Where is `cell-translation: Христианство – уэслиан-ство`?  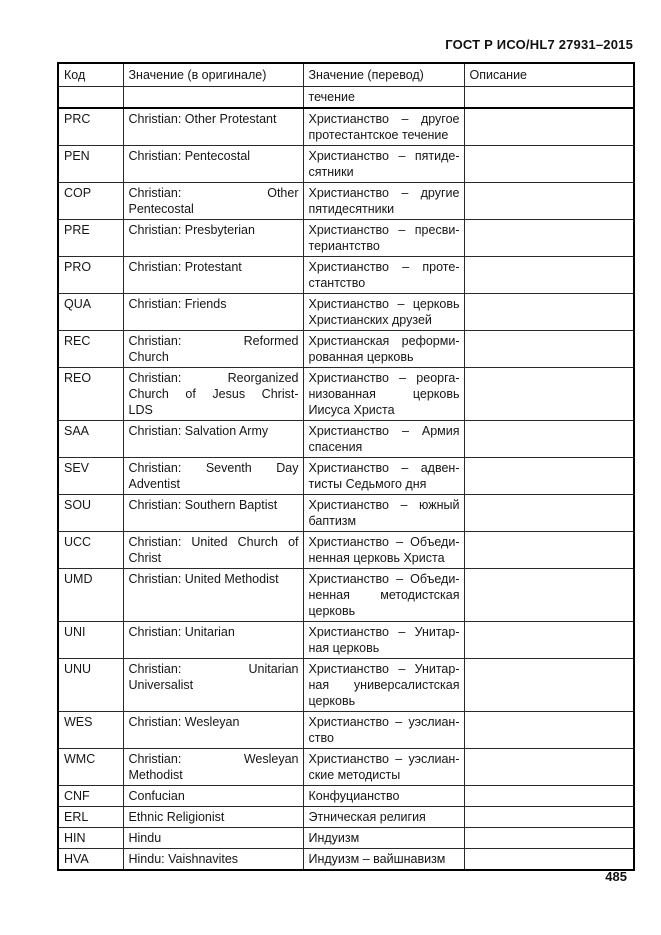
cell-translation: Христианство – уэслиан-ство is located at coordinates (383, 730).